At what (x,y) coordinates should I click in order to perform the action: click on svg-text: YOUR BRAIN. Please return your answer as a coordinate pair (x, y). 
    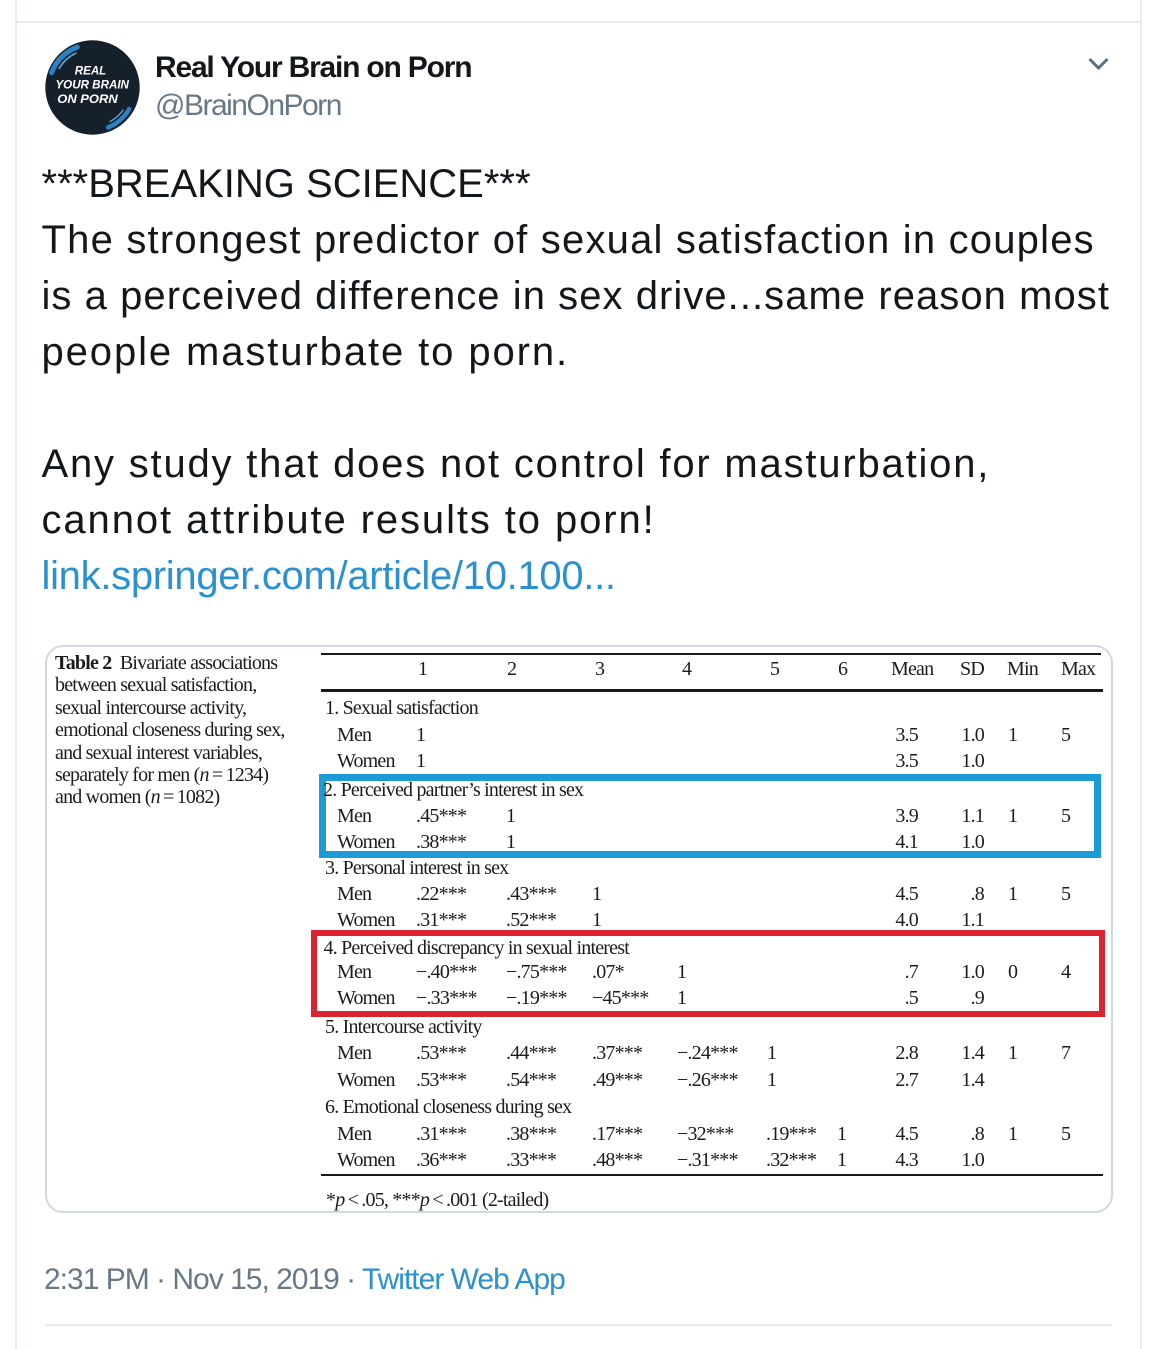
    Looking at the image, I should click on (92, 84).